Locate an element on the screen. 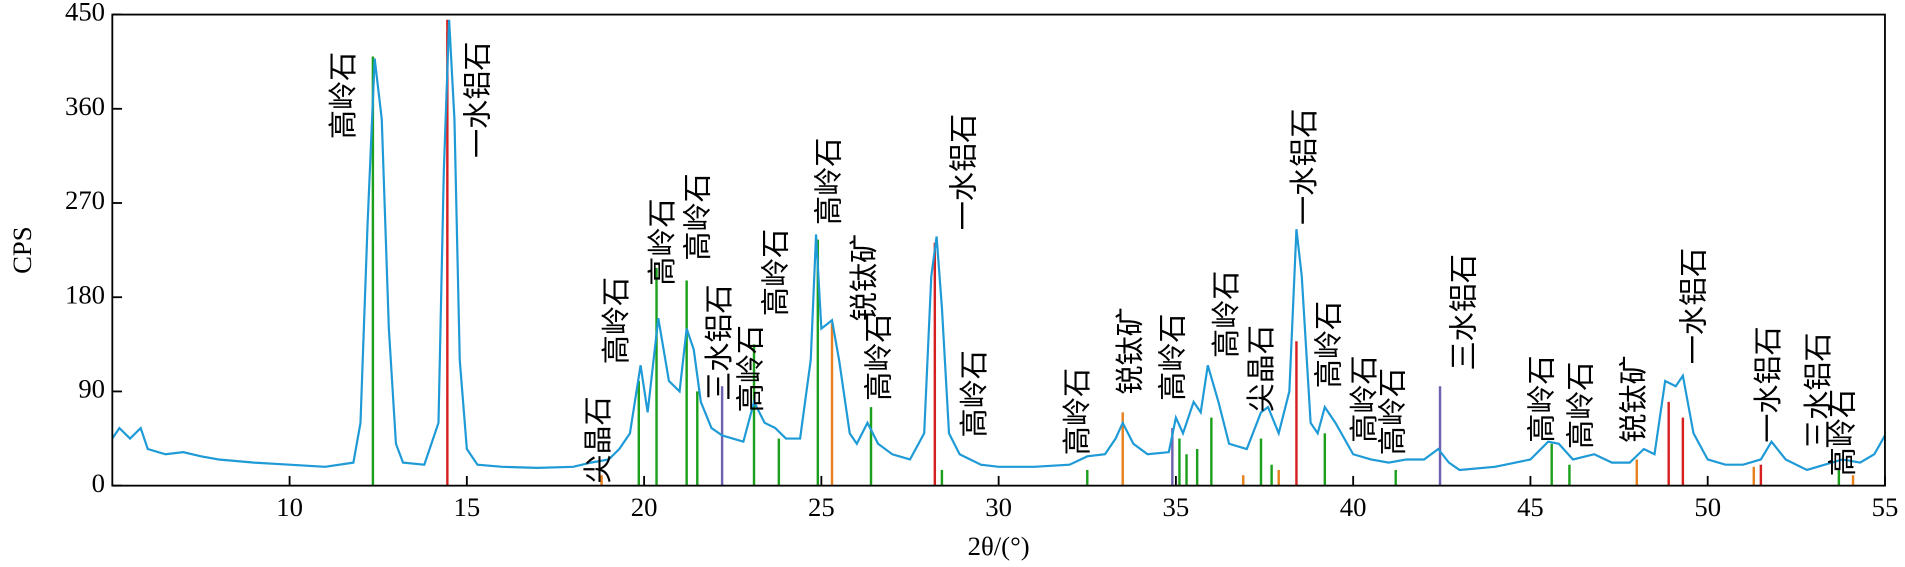 The image size is (1905, 567). x-tick-label: 30 is located at coordinates (998, 507).